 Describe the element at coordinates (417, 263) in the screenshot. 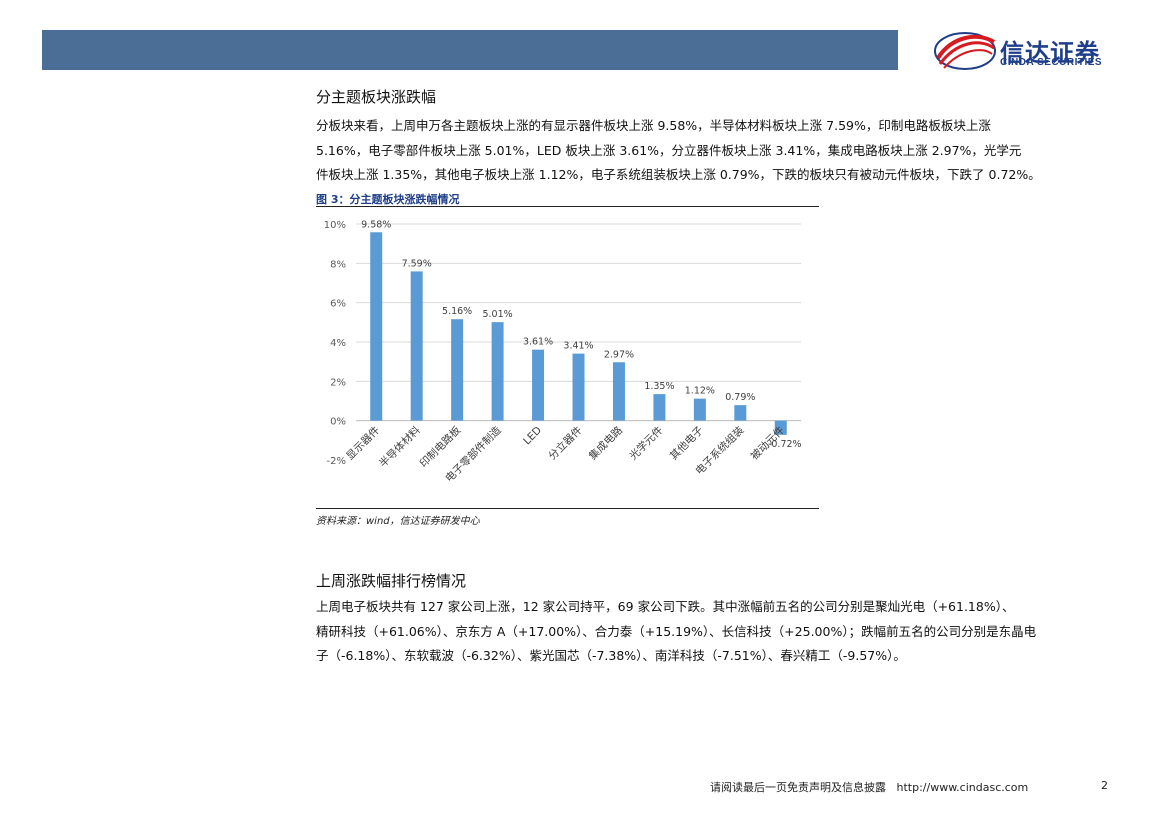

I see `data-label: 7.59%` at that location.